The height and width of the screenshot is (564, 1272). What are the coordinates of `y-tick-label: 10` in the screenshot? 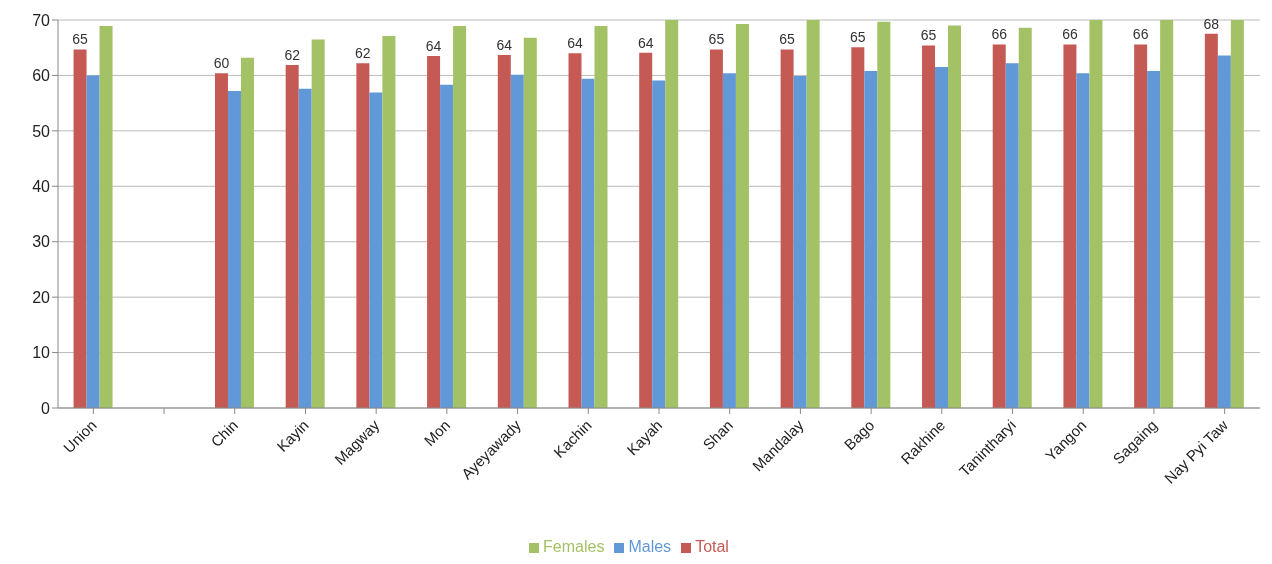 It's located at (41, 353).